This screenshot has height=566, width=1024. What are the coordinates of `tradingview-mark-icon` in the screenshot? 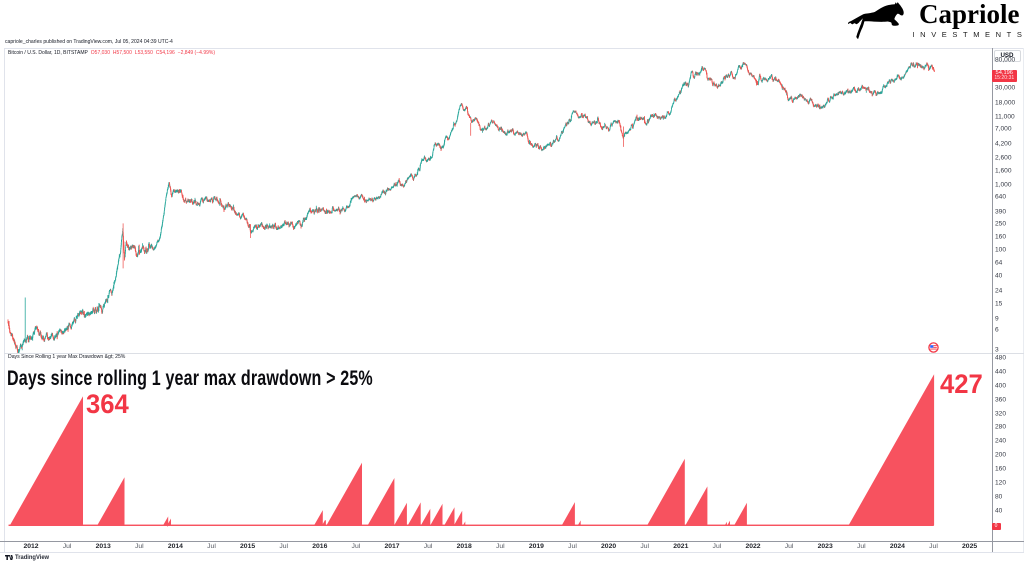 It's located at (8, 557).